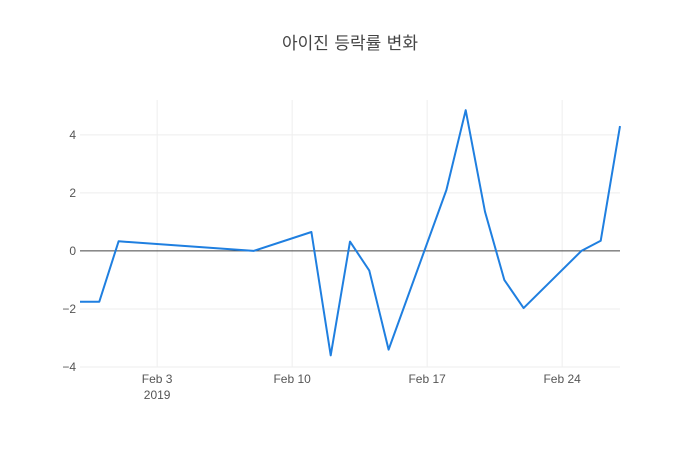 The height and width of the screenshot is (450, 700). What do you see at coordinates (72, 251) in the screenshot?
I see `y-tick-label: 0` at bounding box center [72, 251].